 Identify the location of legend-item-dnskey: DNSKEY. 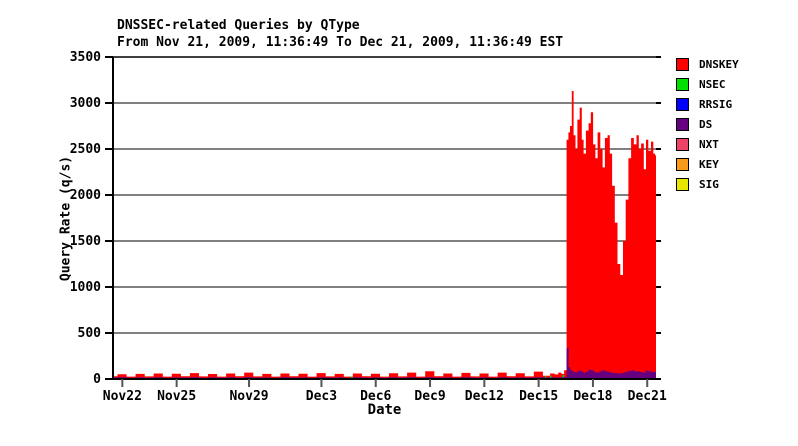
(707, 64).